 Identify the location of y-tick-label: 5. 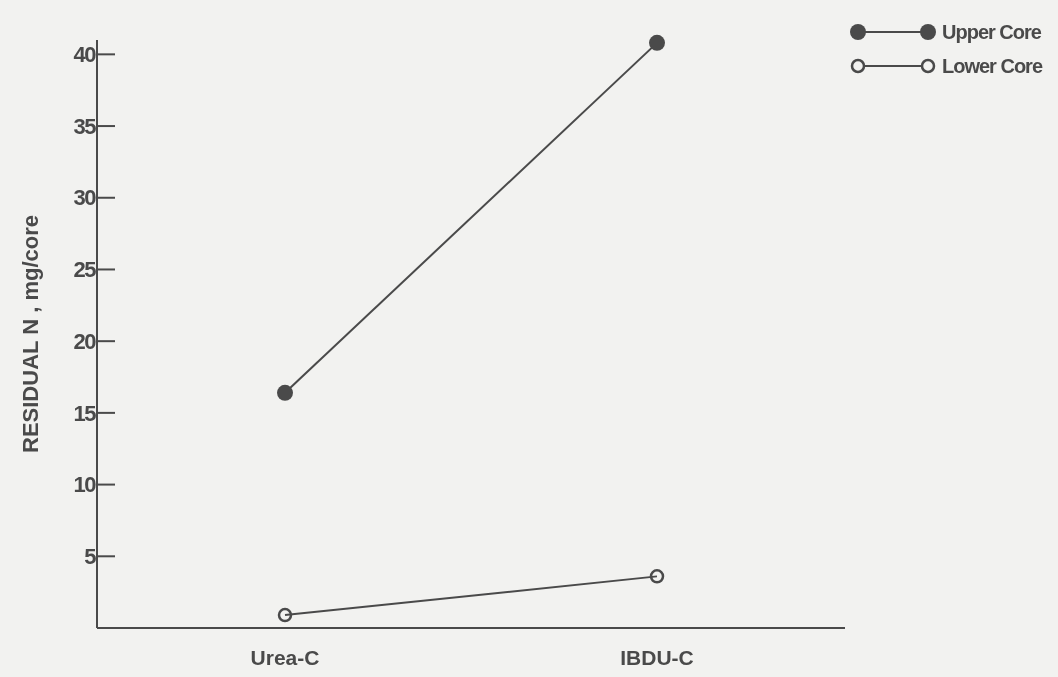
(90, 556).